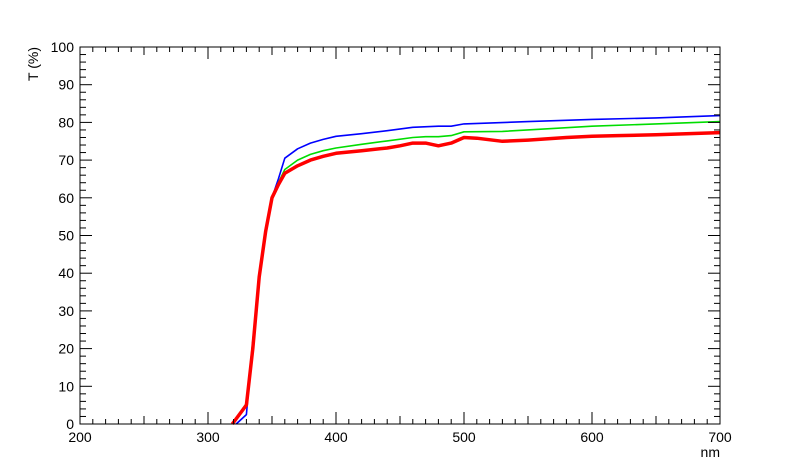 The height and width of the screenshot is (472, 800). Describe the element at coordinates (66, 311) in the screenshot. I see `y-tick-label: 30` at that location.